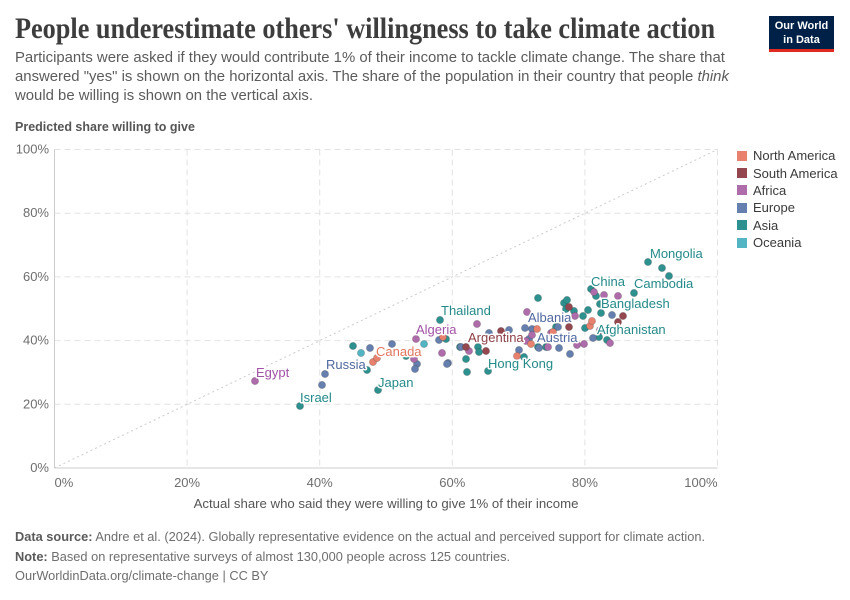  Describe the element at coordinates (520, 363) in the screenshot. I see `svg-text: Hong Kong` at that location.